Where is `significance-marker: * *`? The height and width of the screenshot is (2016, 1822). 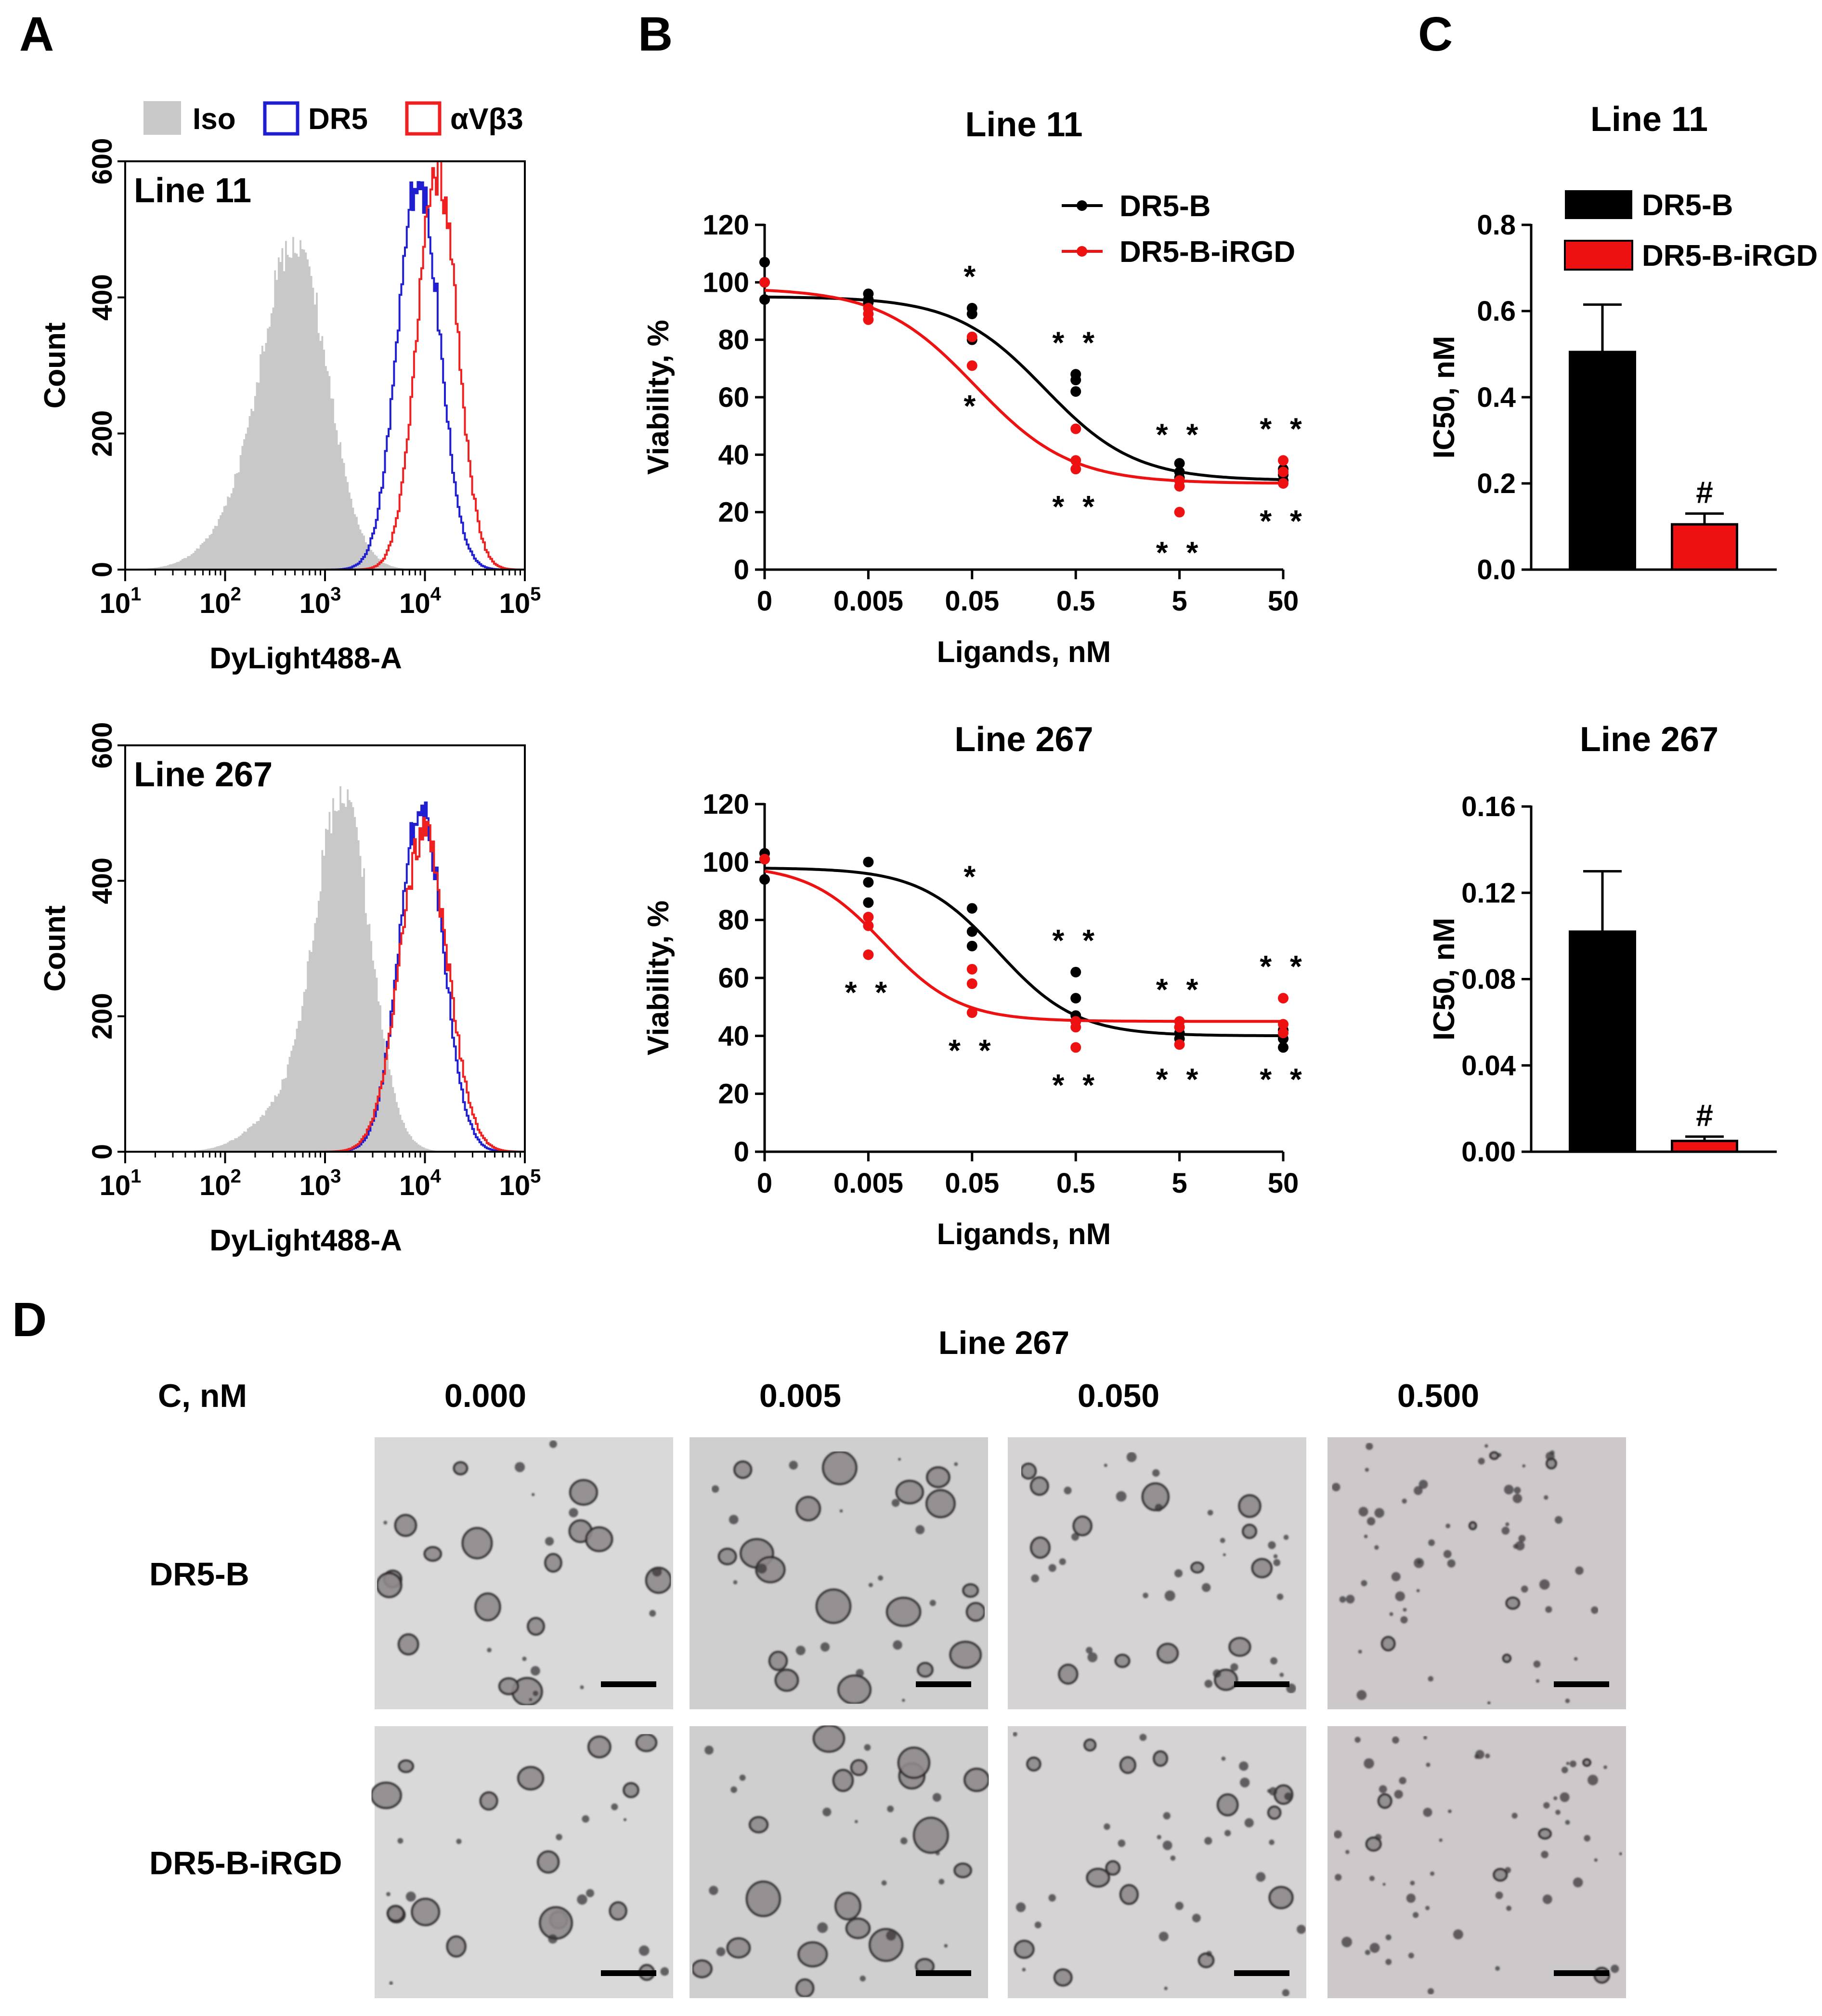
significance-marker: * * is located at coordinates (1179, 434).